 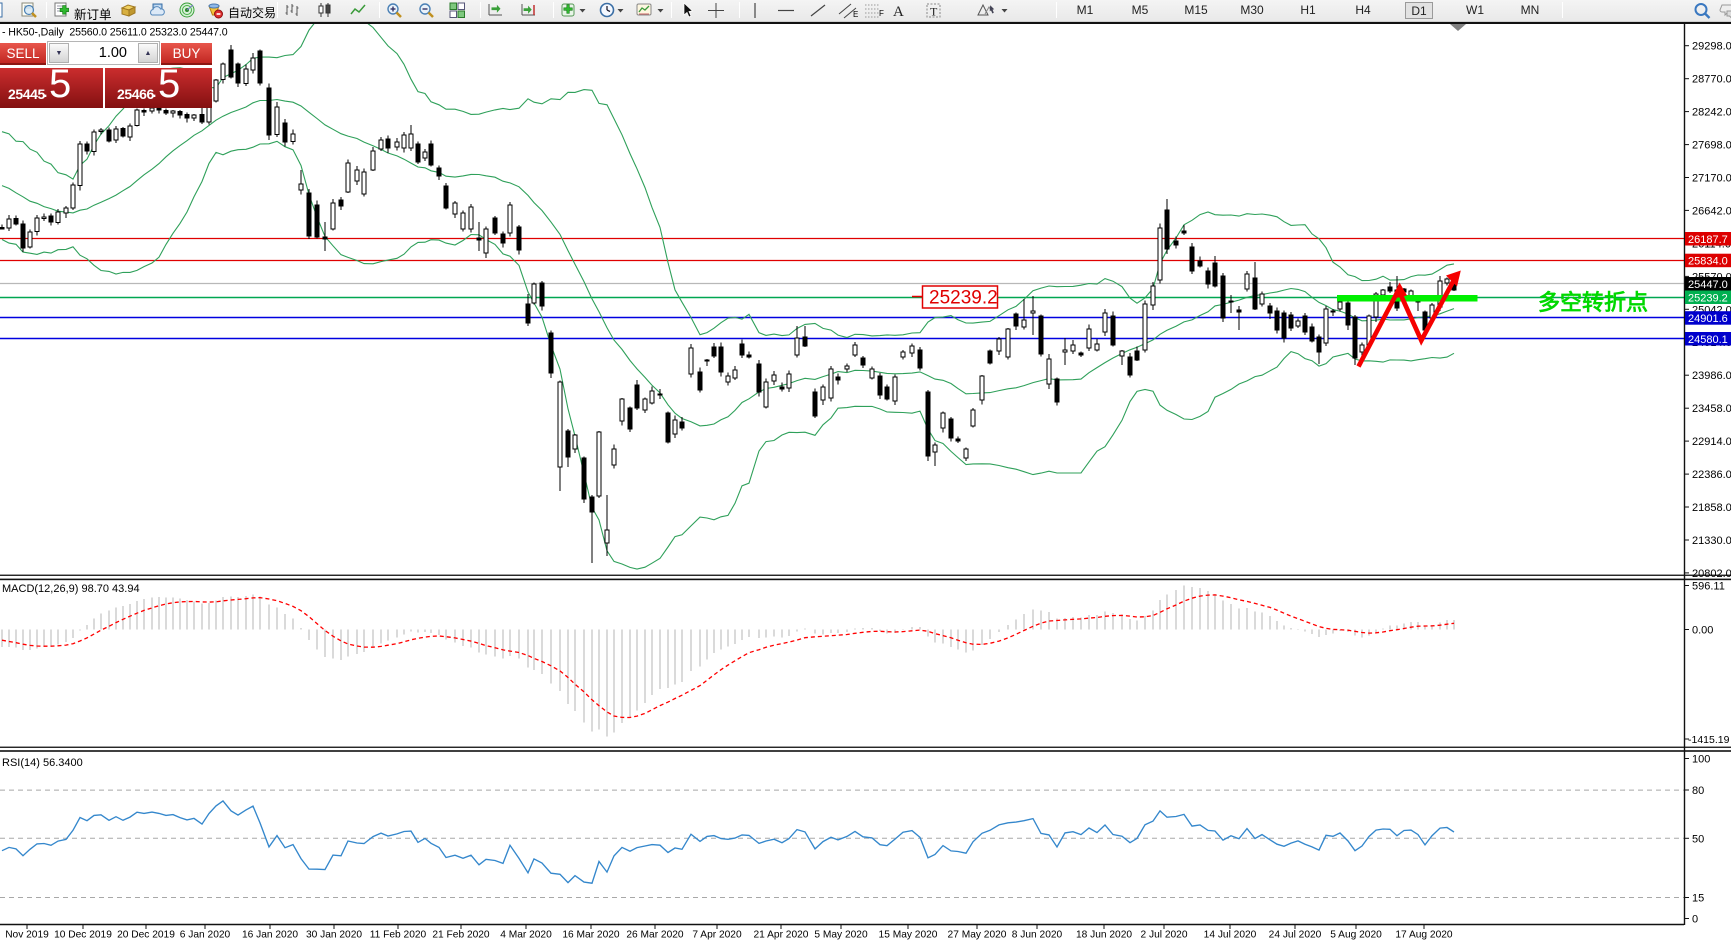 I want to click on svg-text: 23458.0, so click(x=1711, y=409).